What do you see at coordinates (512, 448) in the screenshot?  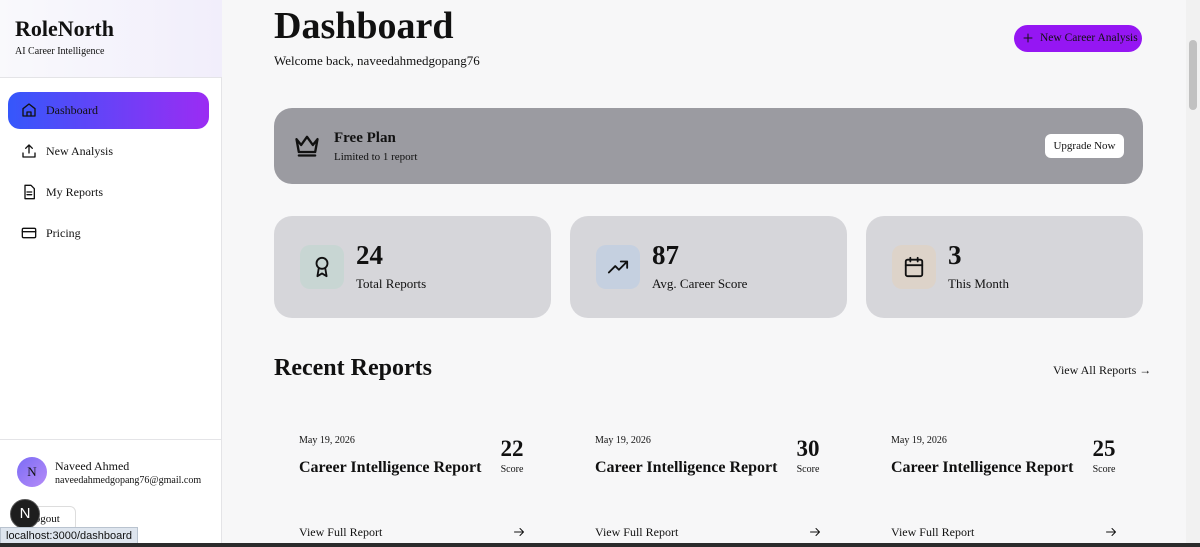 I see `report-score: 22` at bounding box center [512, 448].